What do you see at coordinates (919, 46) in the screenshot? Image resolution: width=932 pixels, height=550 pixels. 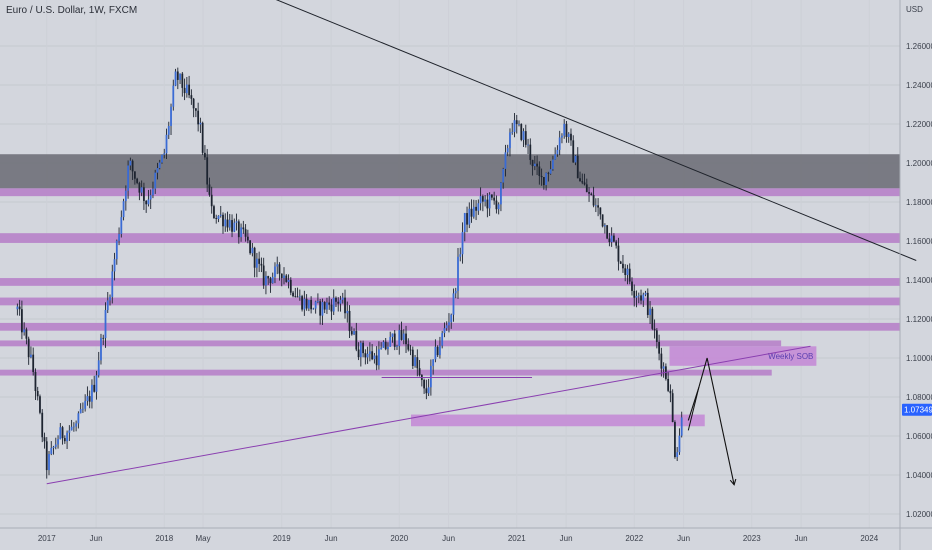 I see `y-tick-label: 1.26000` at bounding box center [919, 46].